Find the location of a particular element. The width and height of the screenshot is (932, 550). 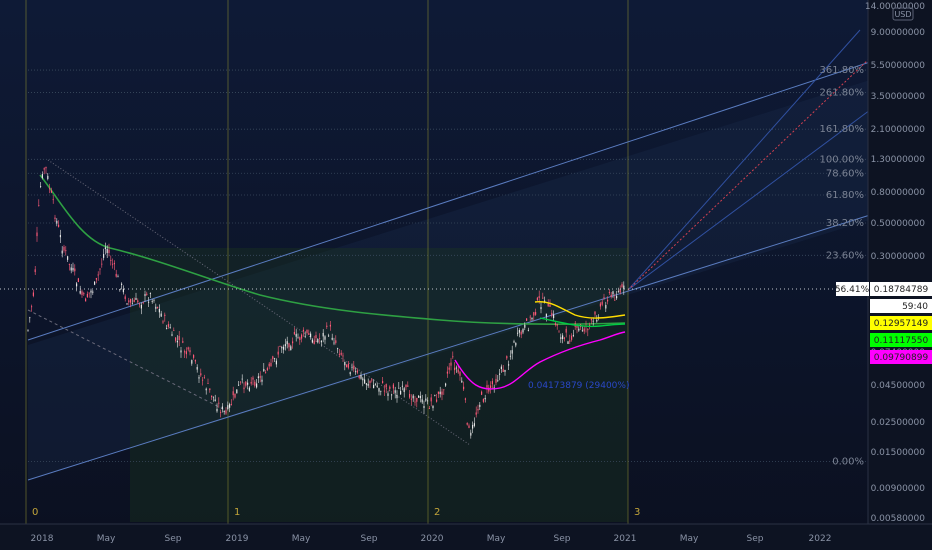

green-moving-average is located at coordinates (582, 322).